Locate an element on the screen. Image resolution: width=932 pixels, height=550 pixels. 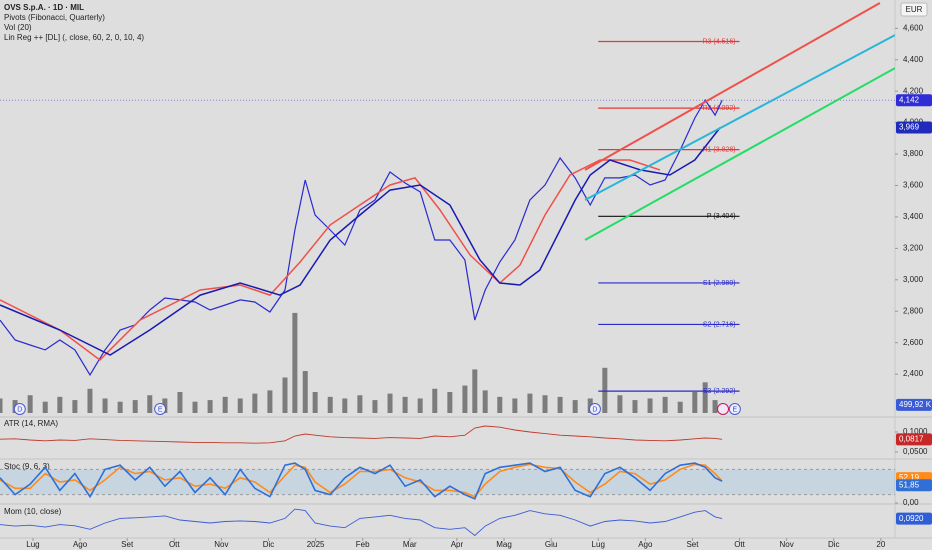
x-tick-label: Ott is located at coordinates (739, 544).